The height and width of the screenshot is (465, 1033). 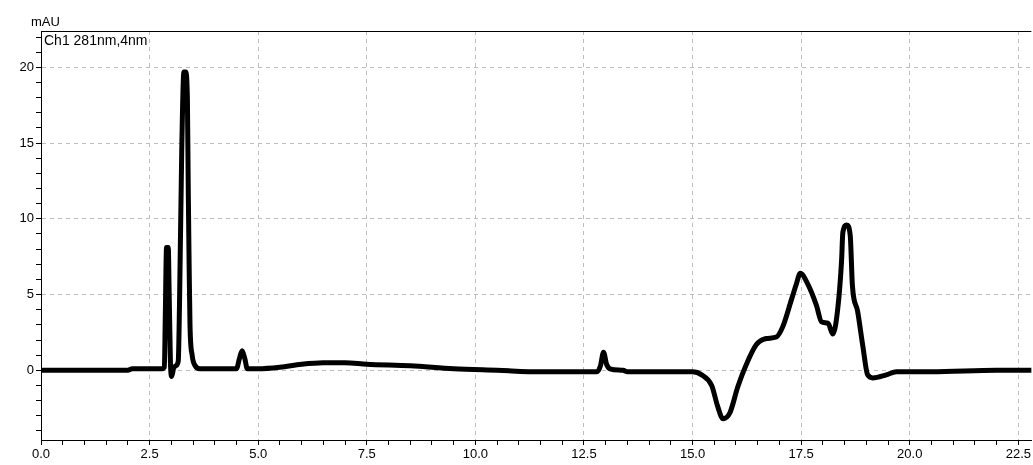 What do you see at coordinates (26, 66) in the screenshot?
I see `y-tick-label: 20` at bounding box center [26, 66].